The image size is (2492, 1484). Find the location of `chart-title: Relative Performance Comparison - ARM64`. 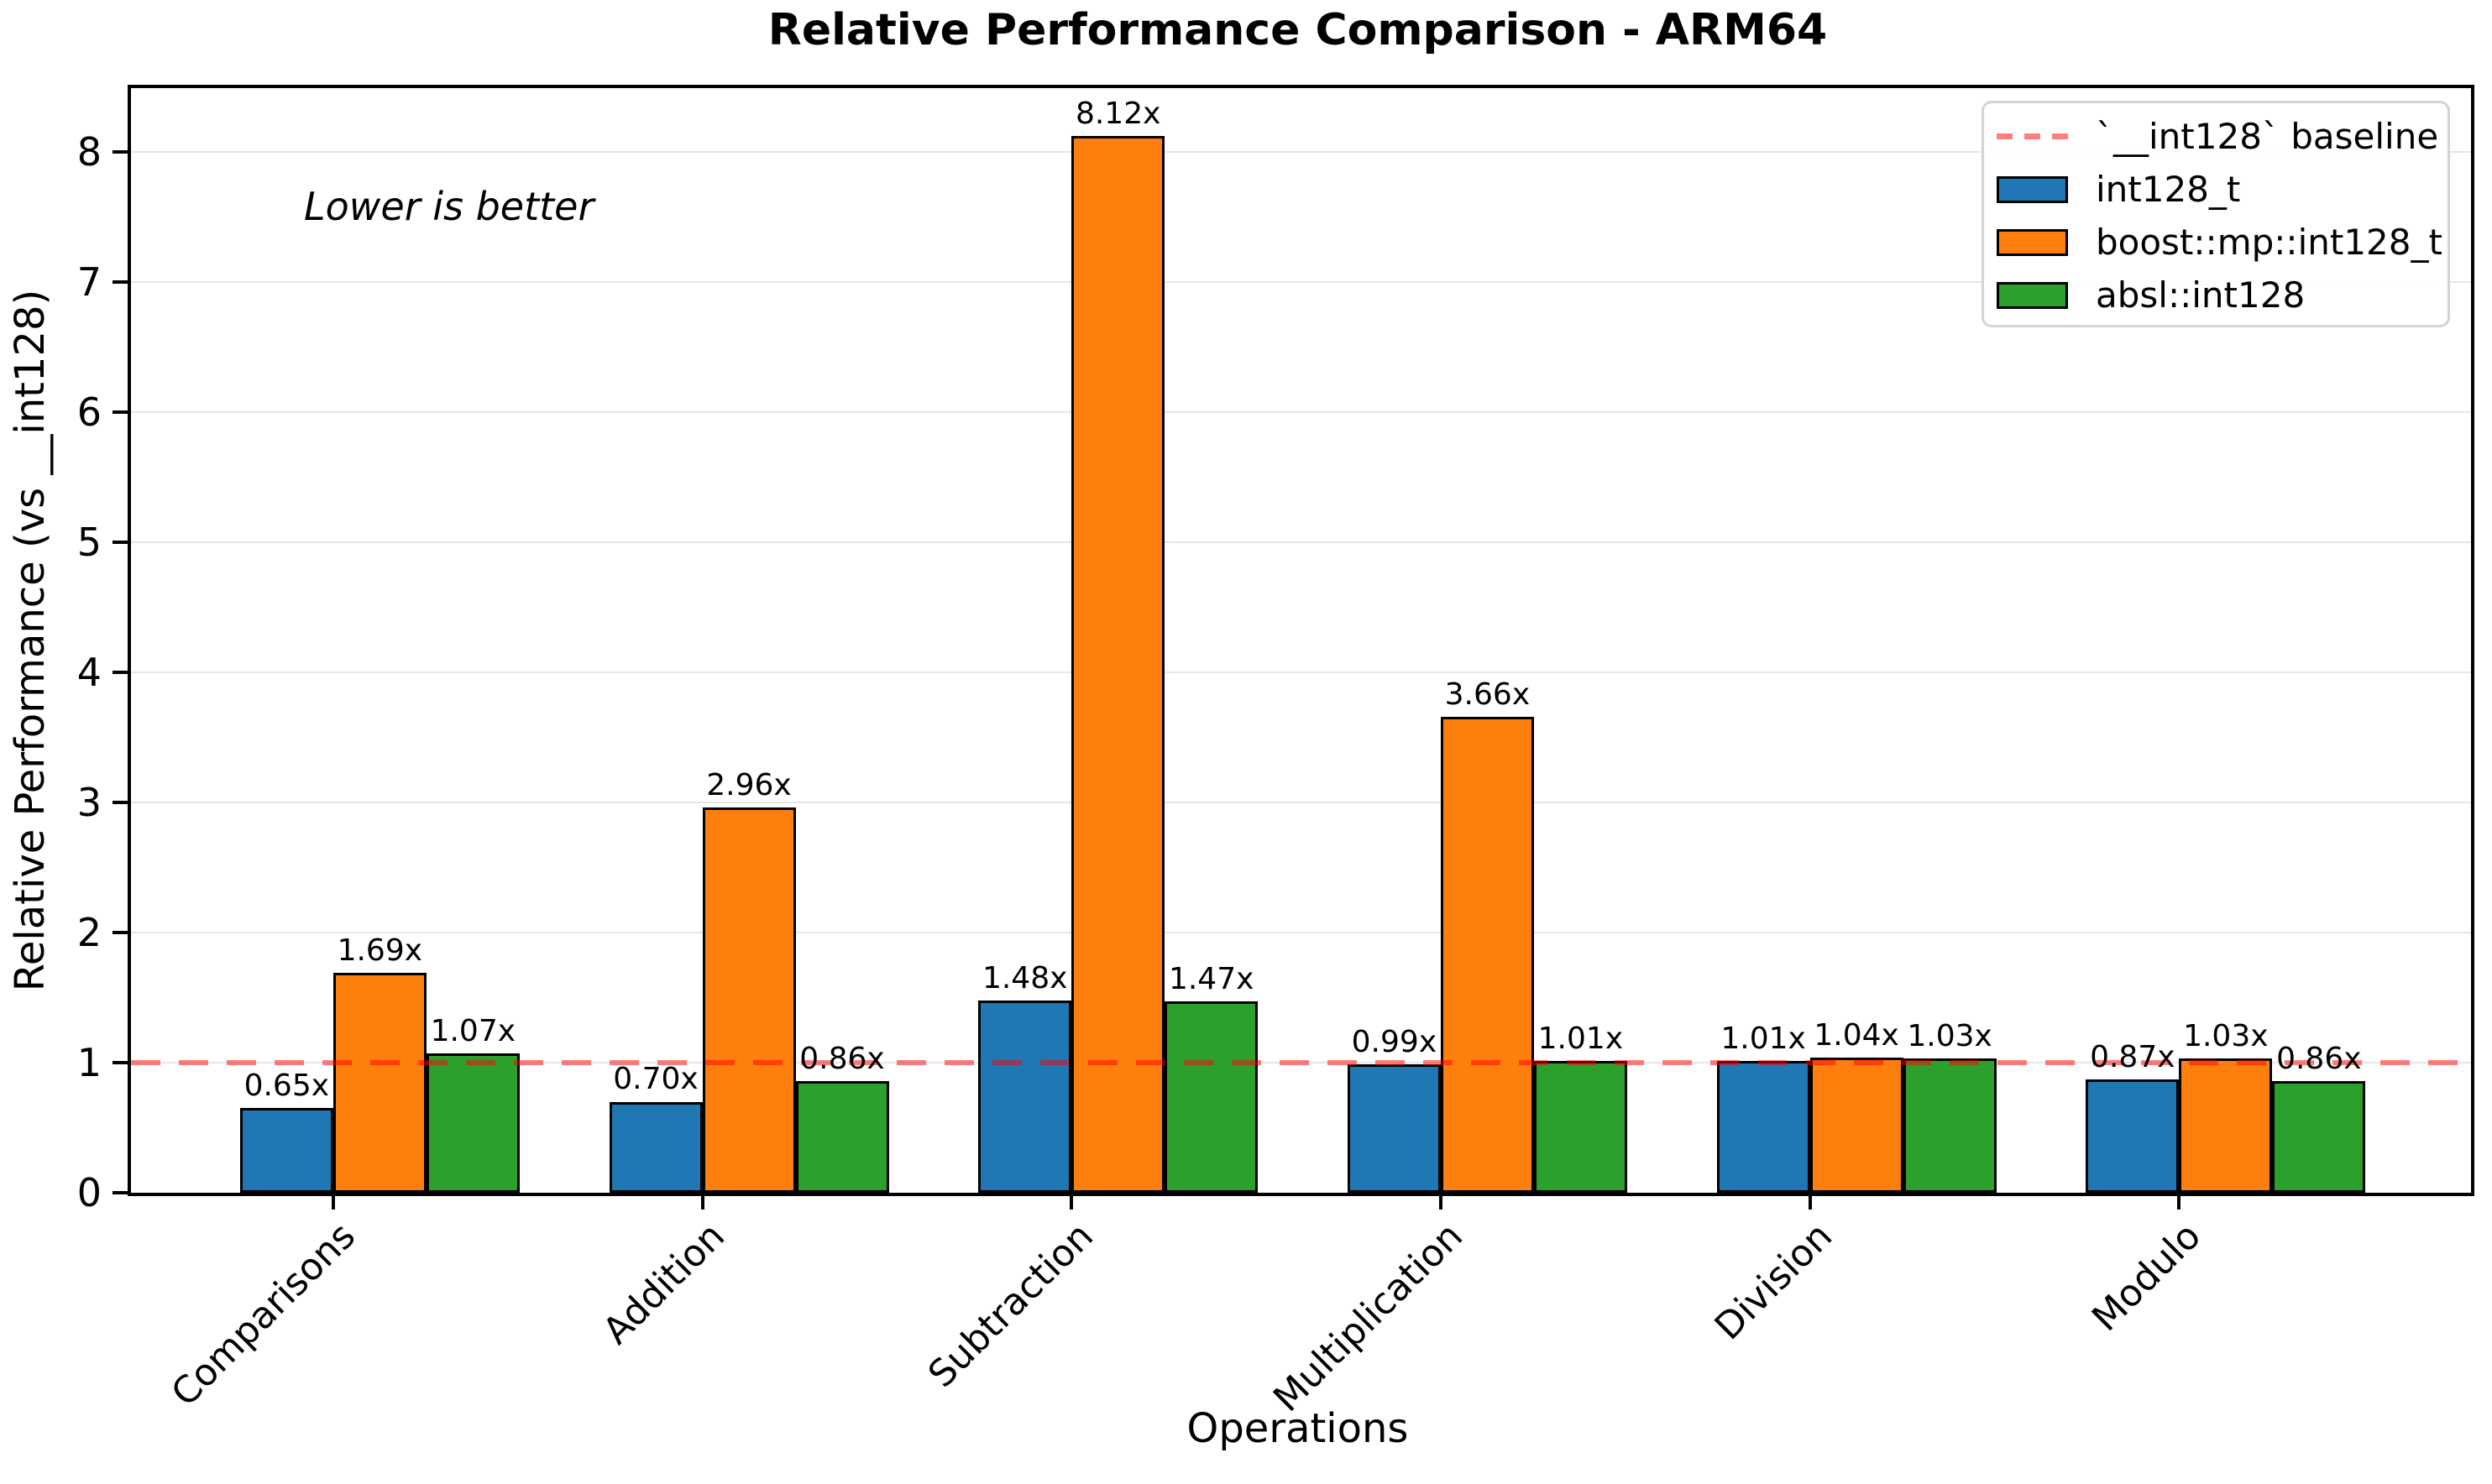

chart-title: Relative Performance Comparison - ARM64 is located at coordinates (1298, 30).